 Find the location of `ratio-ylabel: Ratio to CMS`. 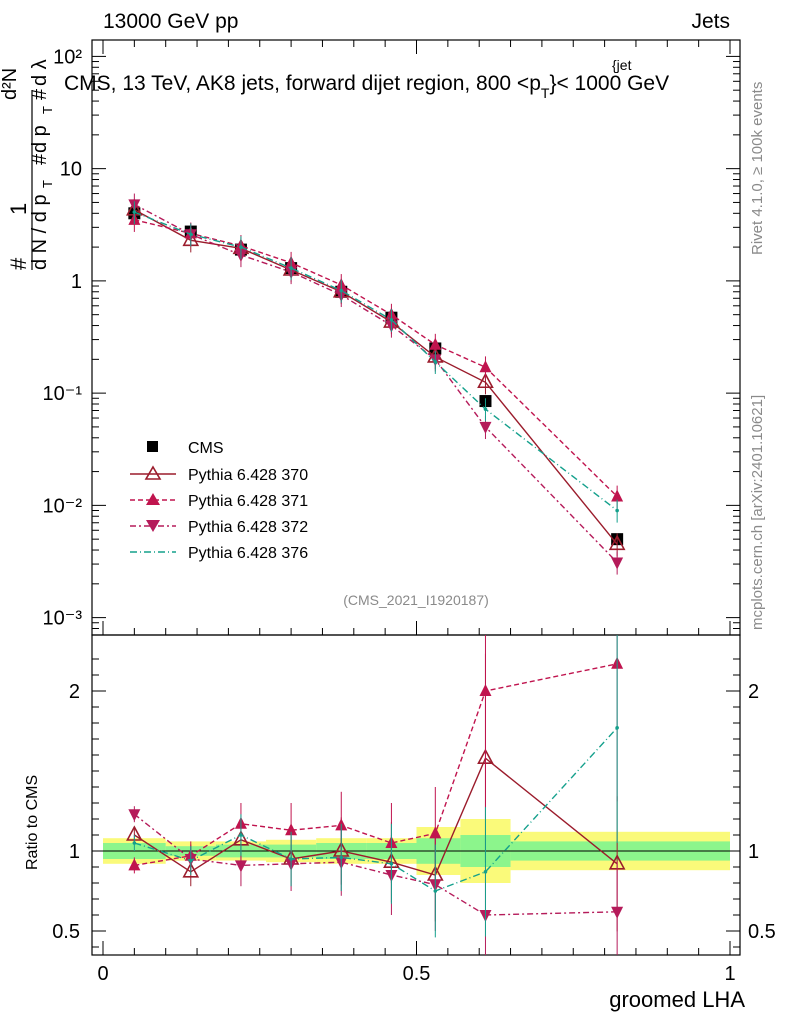

ratio-ylabel: Ratio to CMS is located at coordinates (32, 822).